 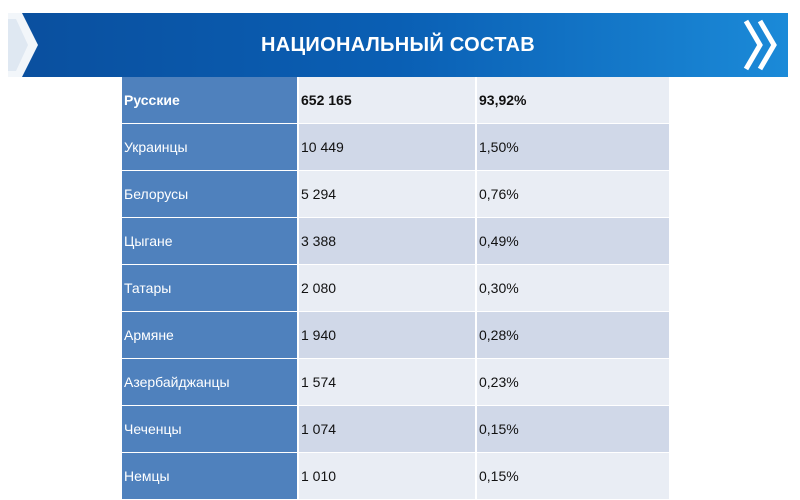 I want to click on nationality-cell: Армяне, so click(x=210, y=335).